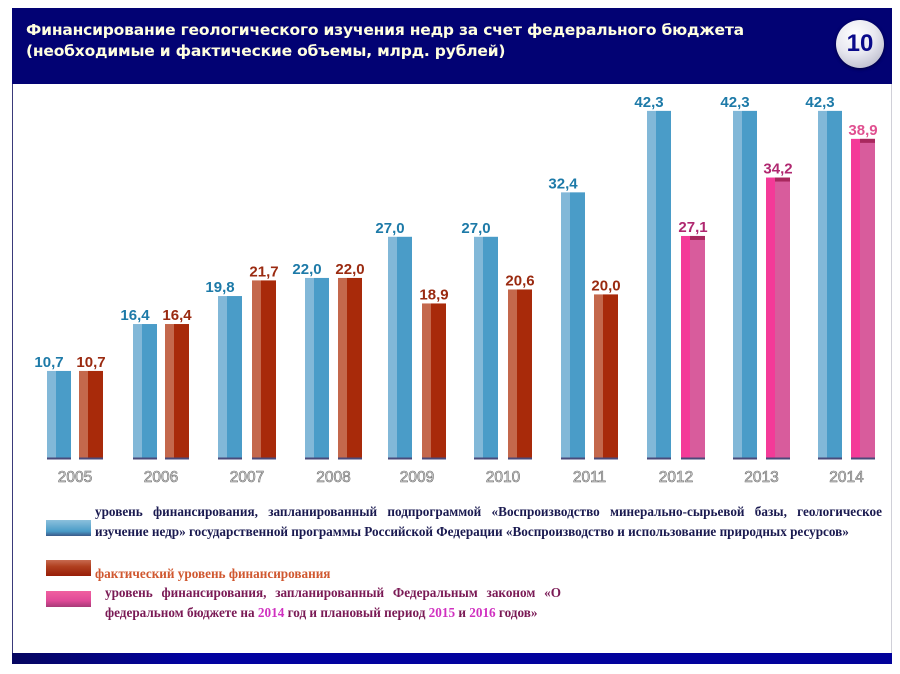  What do you see at coordinates (442, 612) in the screenshot?
I see `legend-law-year-2015: 2015` at bounding box center [442, 612].